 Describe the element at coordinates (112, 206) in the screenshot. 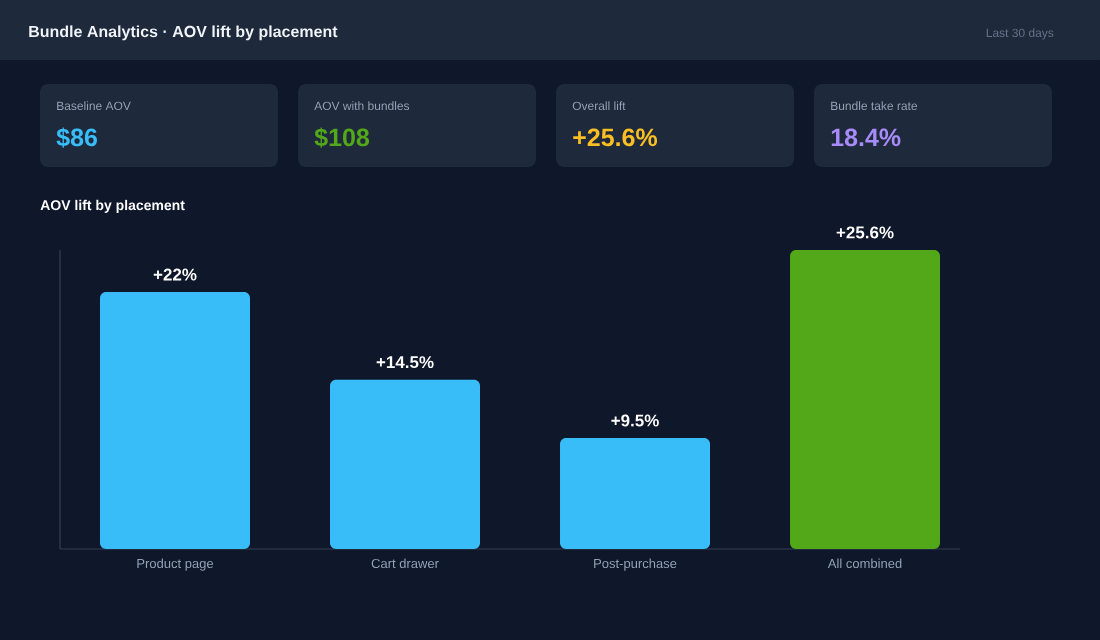

I see `chart-title: AOV lift by placement` at that location.